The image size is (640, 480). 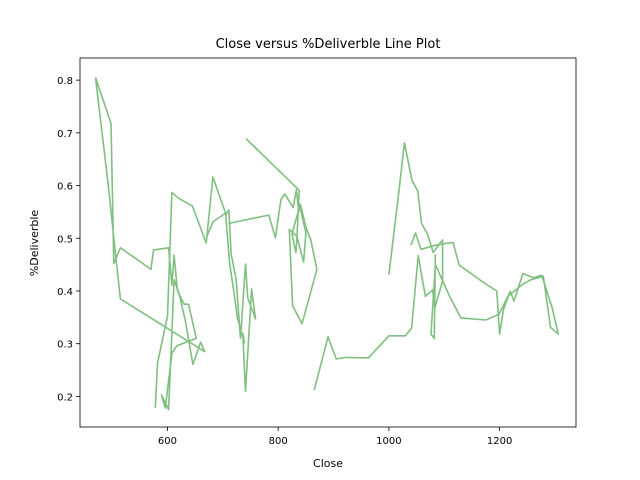 What do you see at coordinates (328, 463) in the screenshot?
I see `x-axis-label: Close` at bounding box center [328, 463].